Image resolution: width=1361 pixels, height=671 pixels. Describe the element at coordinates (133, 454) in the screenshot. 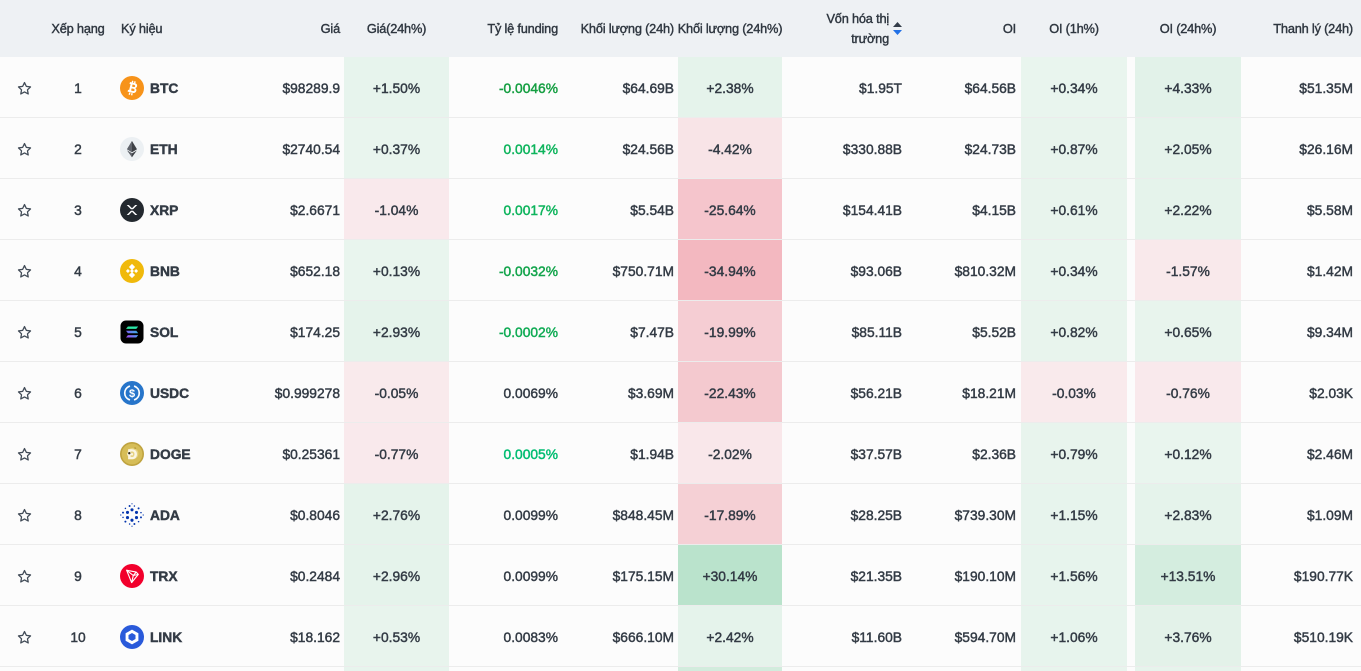

I see `svg-text: Ð` at that location.